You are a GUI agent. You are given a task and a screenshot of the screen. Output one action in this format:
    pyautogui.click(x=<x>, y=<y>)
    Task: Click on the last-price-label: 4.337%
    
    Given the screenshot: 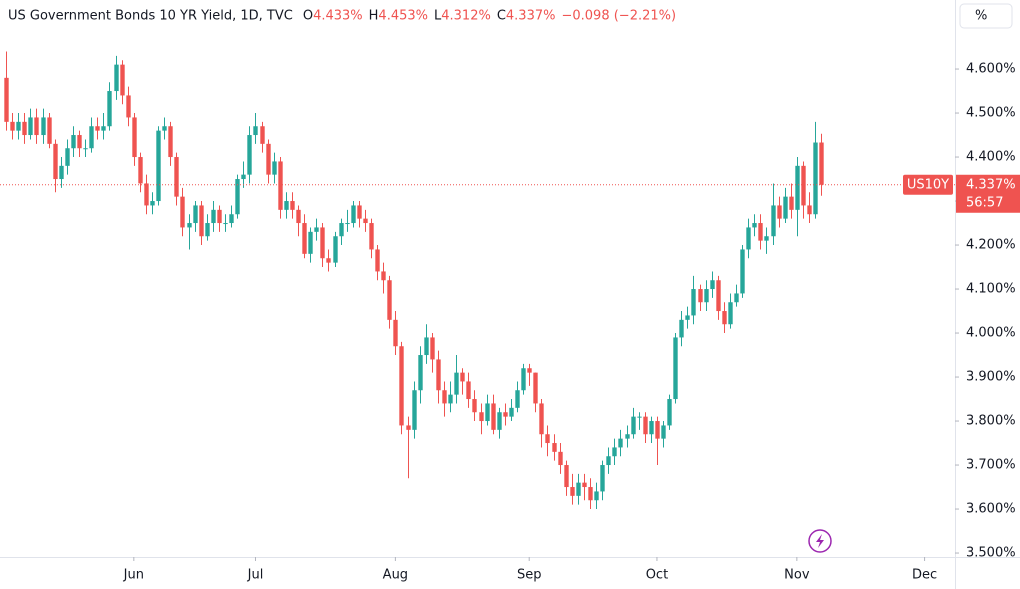 What is the action you would take?
    pyautogui.click(x=991, y=184)
    